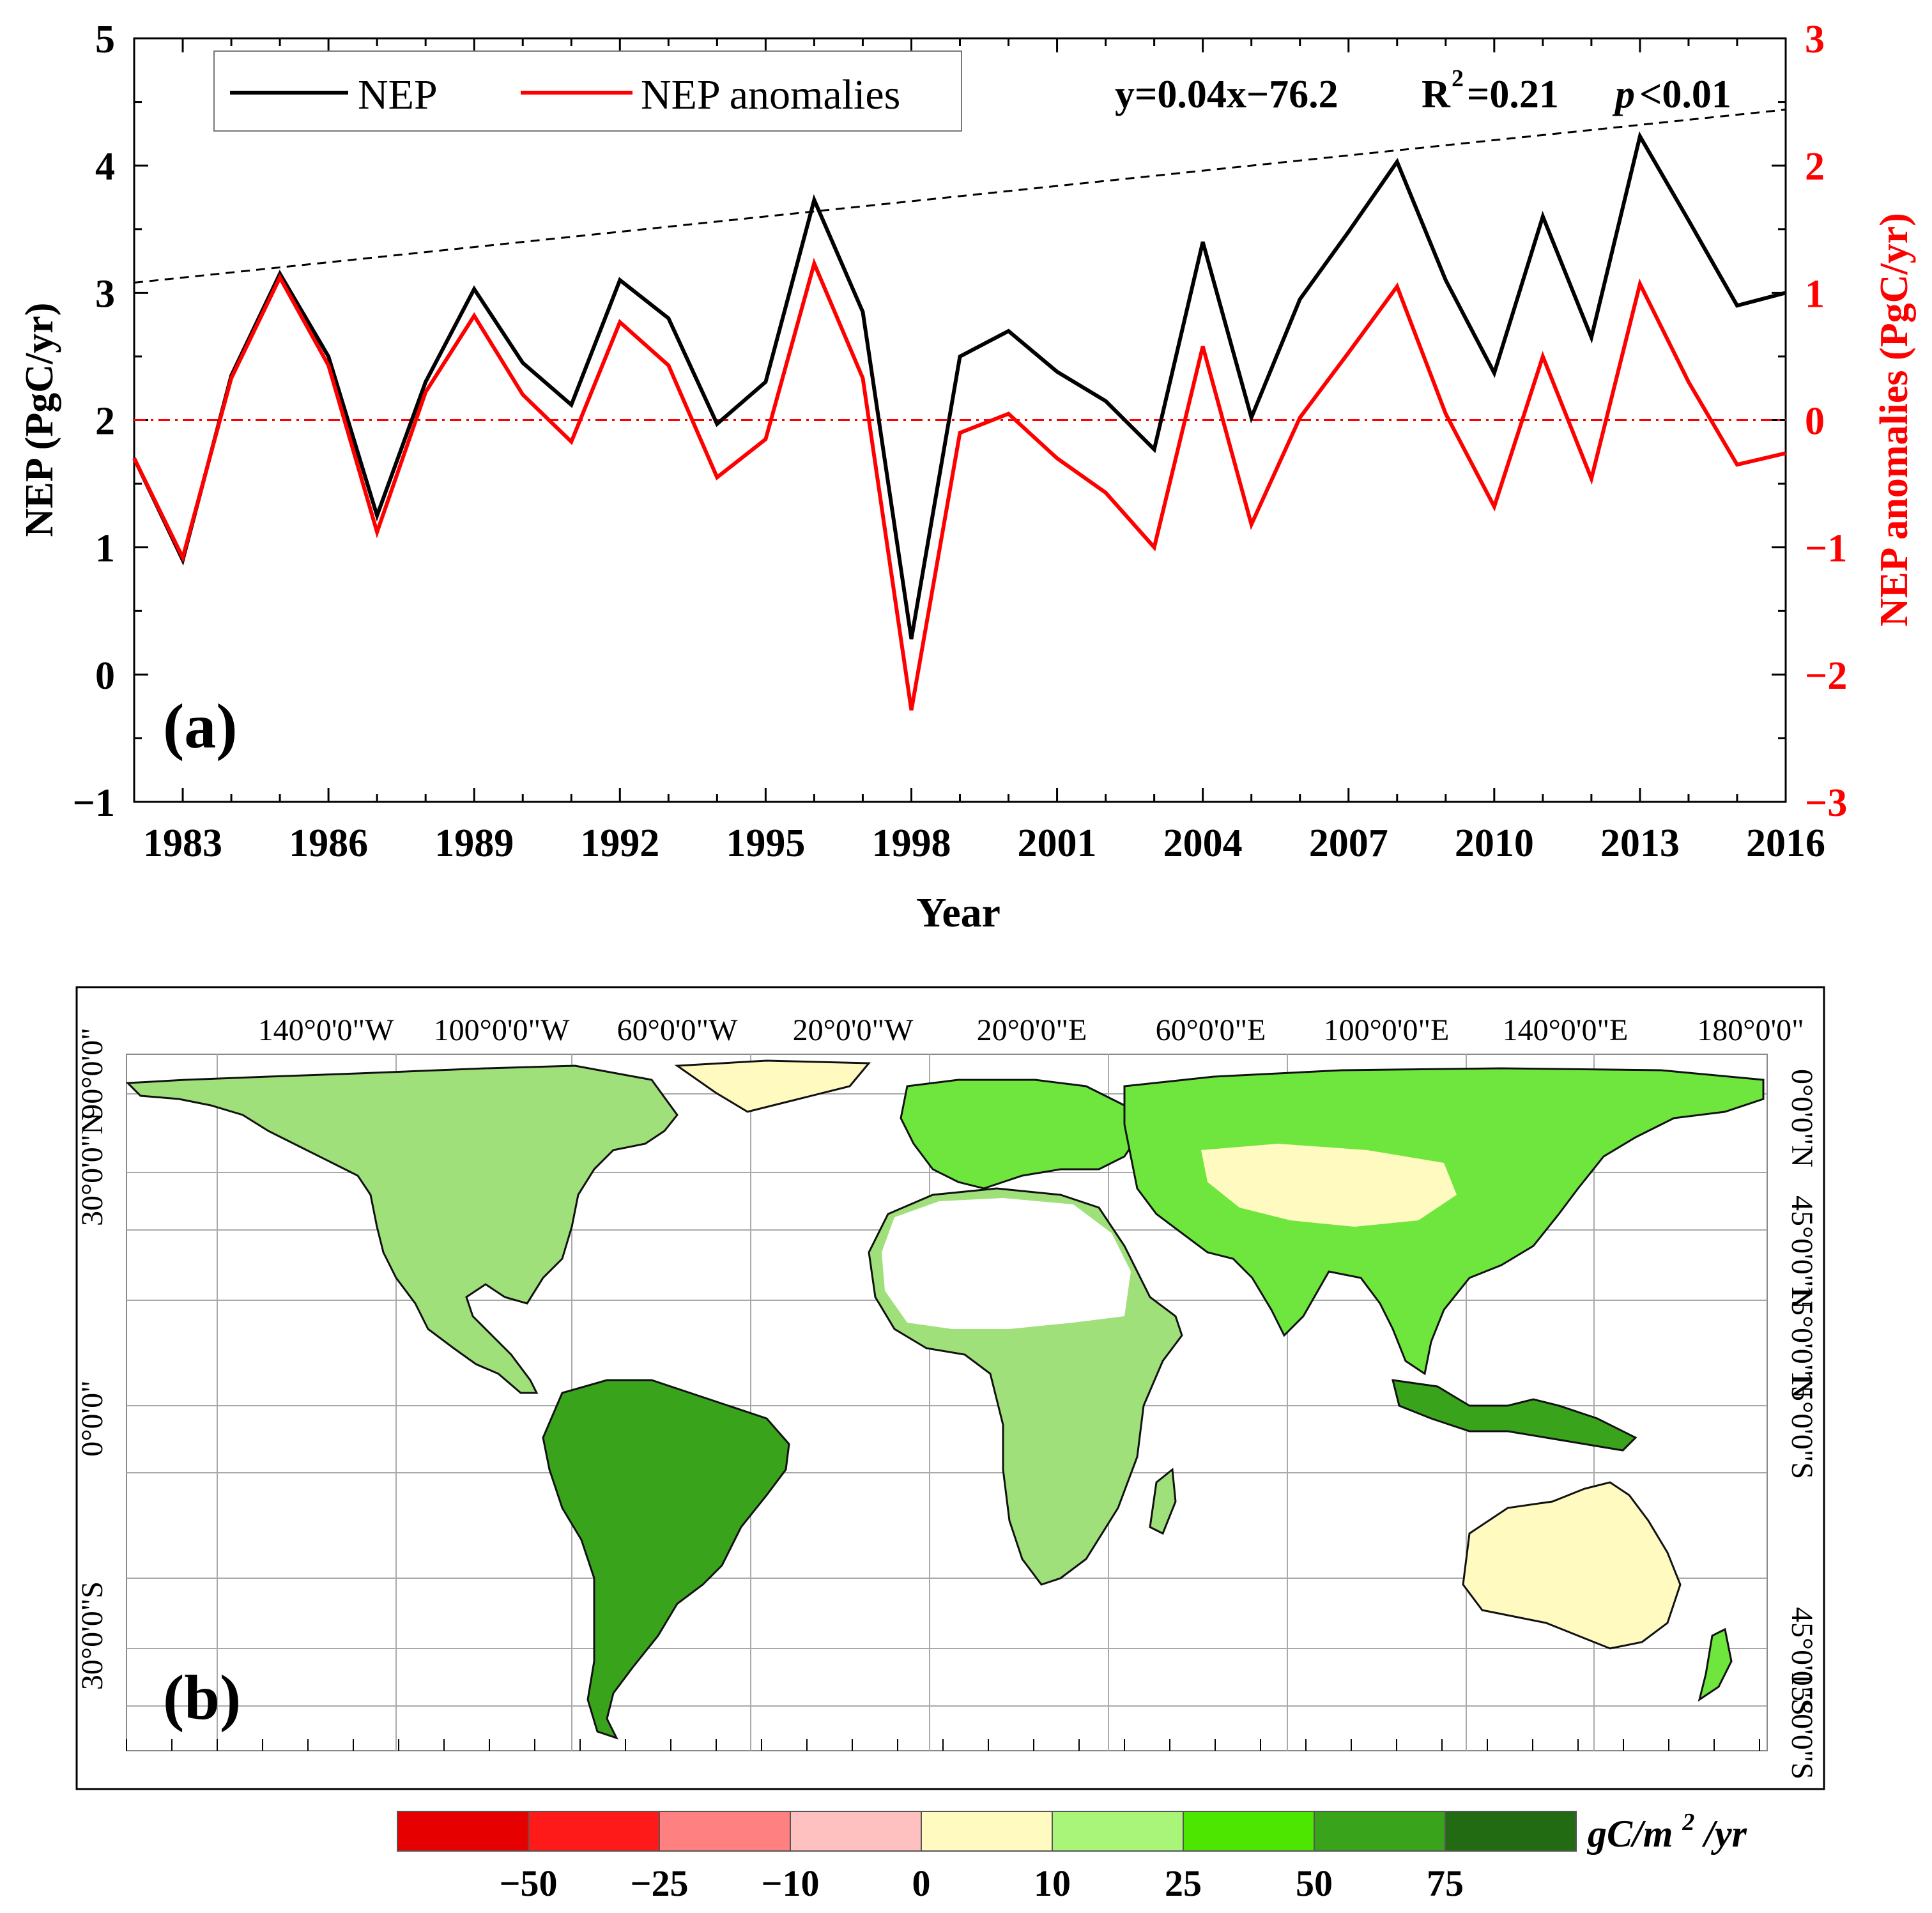 The width and height of the screenshot is (1932, 1913). Describe the element at coordinates (1815, 166) in the screenshot. I see `y2-tick-label: 2` at that location.